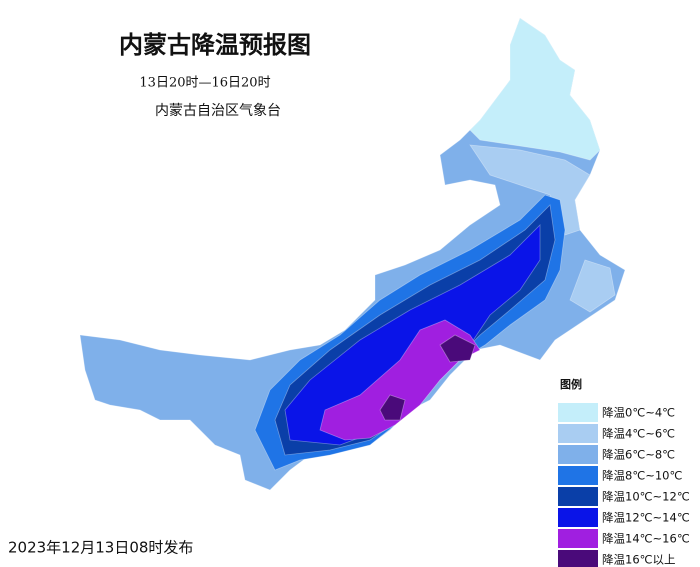 This screenshot has width=700, height=567. Describe the element at coordinates (215, 45) in the screenshot. I see `map-title: 内蒙古降温预报图` at that location.